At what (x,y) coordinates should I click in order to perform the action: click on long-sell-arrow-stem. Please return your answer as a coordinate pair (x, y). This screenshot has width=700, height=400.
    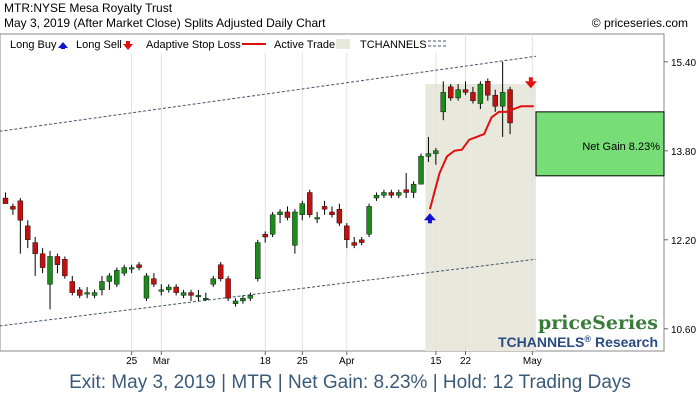
    Looking at the image, I should click on (530, 79).